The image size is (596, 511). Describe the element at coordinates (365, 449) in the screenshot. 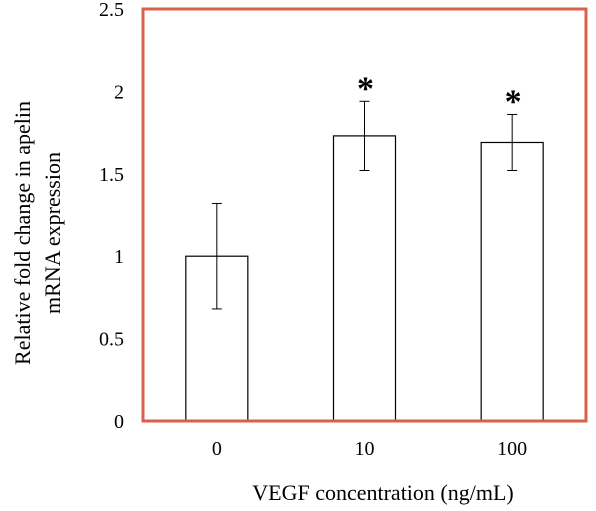

I see `x-tick-label: 10` at that location.